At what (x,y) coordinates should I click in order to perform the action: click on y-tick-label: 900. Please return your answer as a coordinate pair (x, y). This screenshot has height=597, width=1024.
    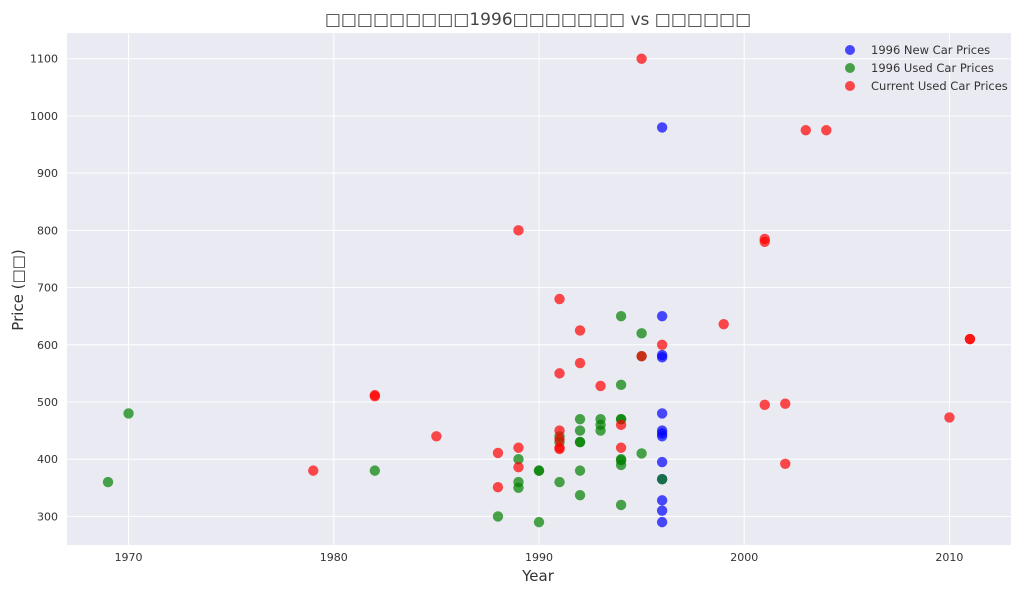
    Looking at the image, I should click on (47, 173).